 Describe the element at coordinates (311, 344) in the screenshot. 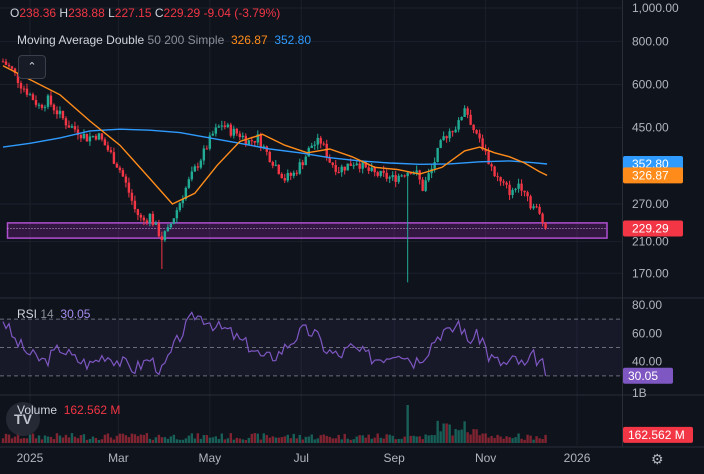

I see `rsi-line` at that location.